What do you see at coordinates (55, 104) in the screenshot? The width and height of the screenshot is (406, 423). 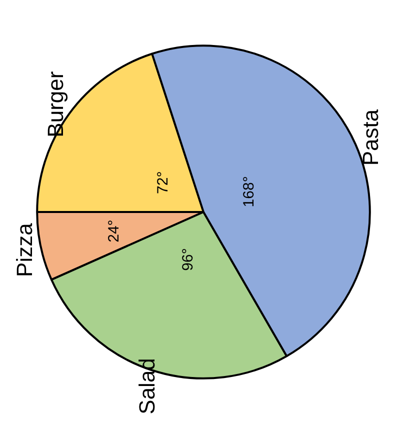 I see `slice-label: Burger` at bounding box center [55, 104].